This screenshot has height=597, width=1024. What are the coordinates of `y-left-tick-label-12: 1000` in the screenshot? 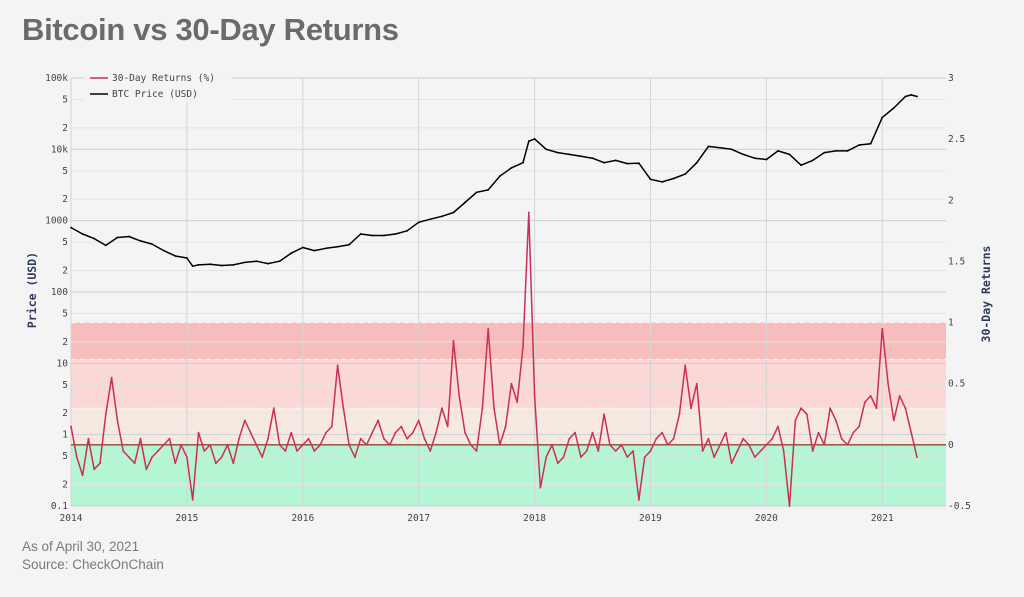 It's located at (56, 221).